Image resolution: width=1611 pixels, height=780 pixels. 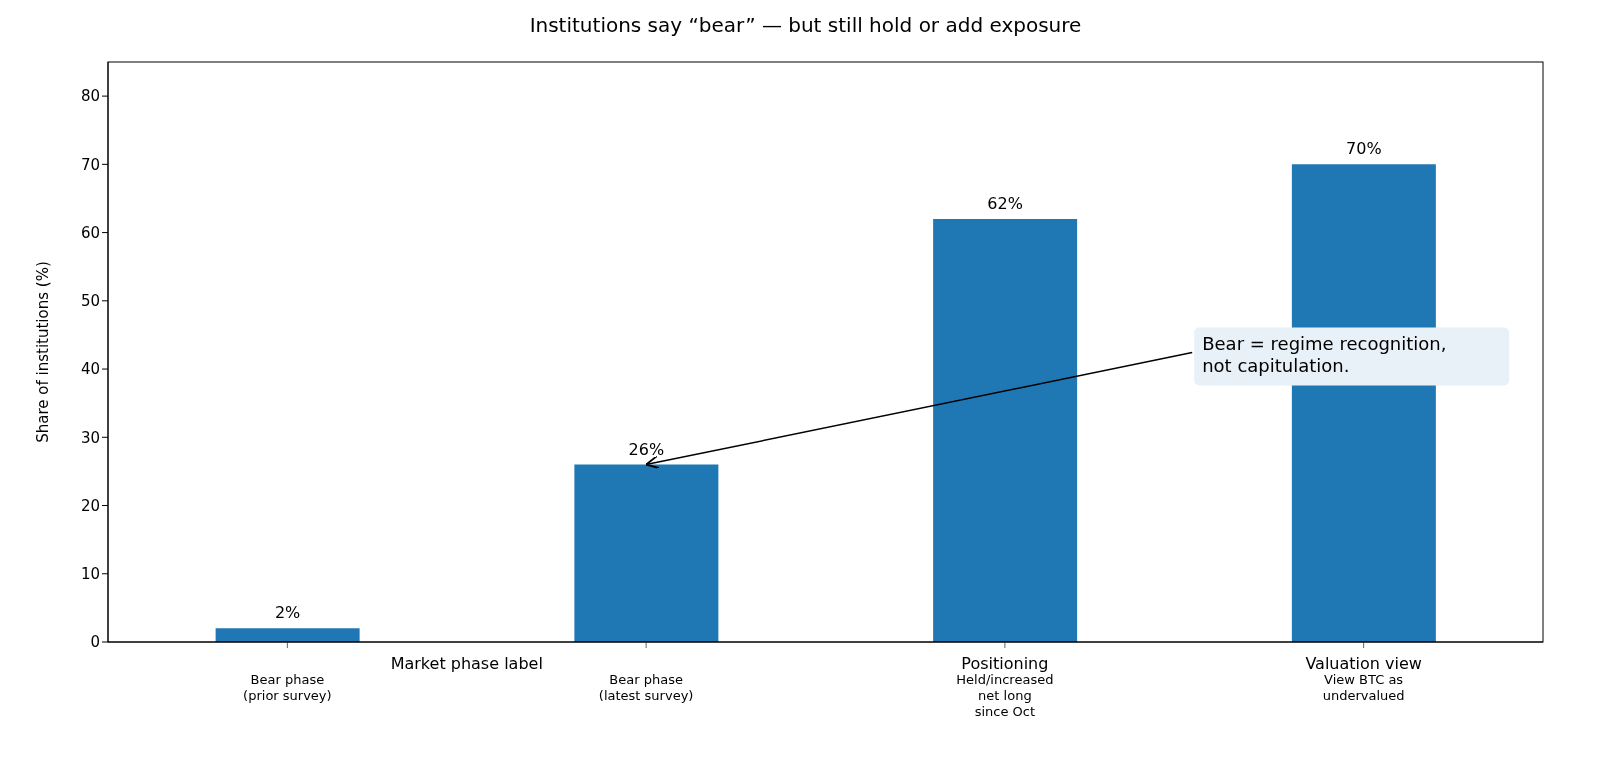 What do you see at coordinates (1324, 354) in the screenshot?
I see `annotation: Bear = regime recognition, not capitulation.` at bounding box center [1324, 354].